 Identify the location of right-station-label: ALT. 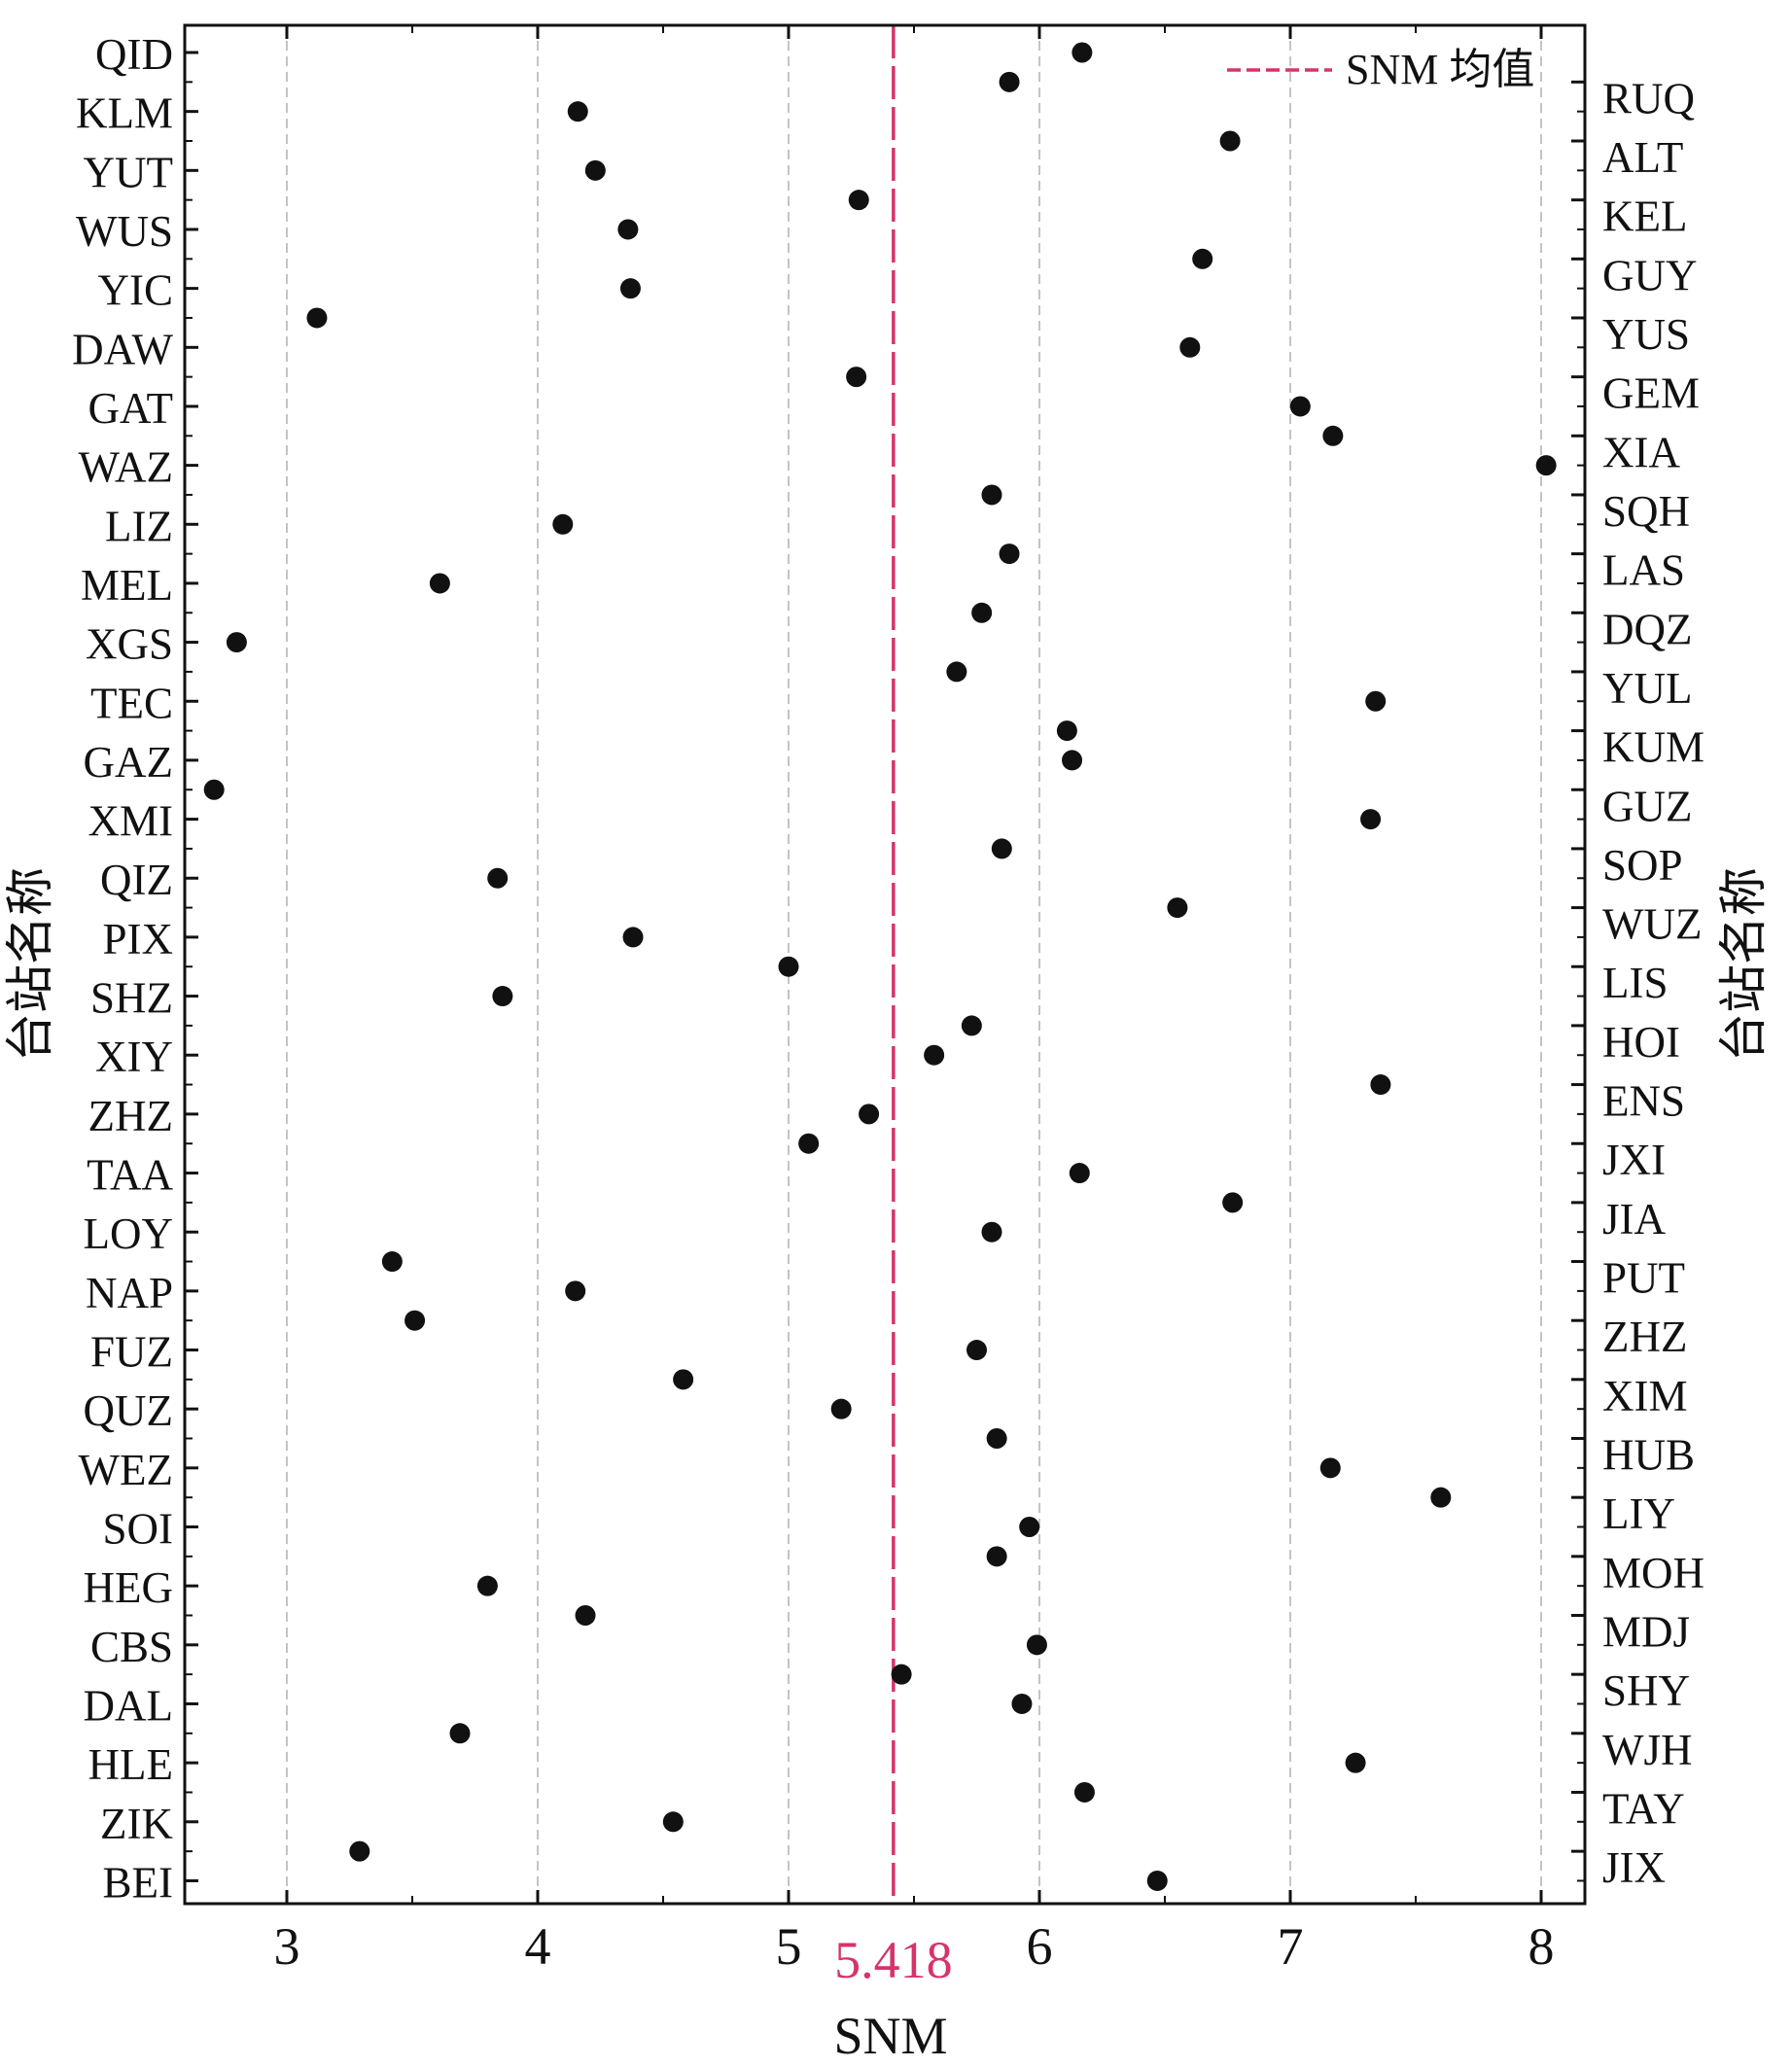
(1642, 157).